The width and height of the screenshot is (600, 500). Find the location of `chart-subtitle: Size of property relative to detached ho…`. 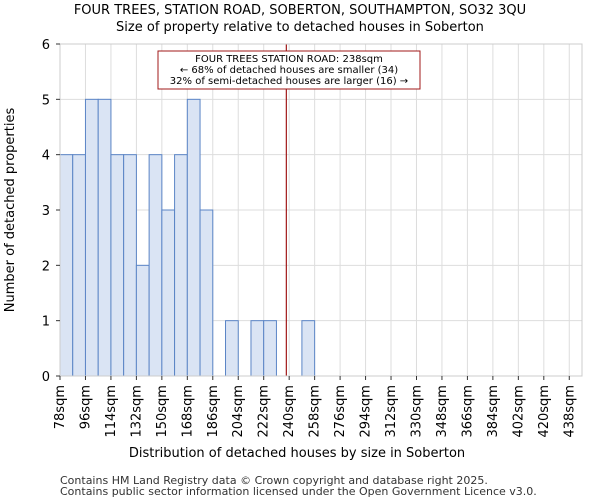

chart-subtitle: Size of property relative to detached ho… is located at coordinates (300, 27).